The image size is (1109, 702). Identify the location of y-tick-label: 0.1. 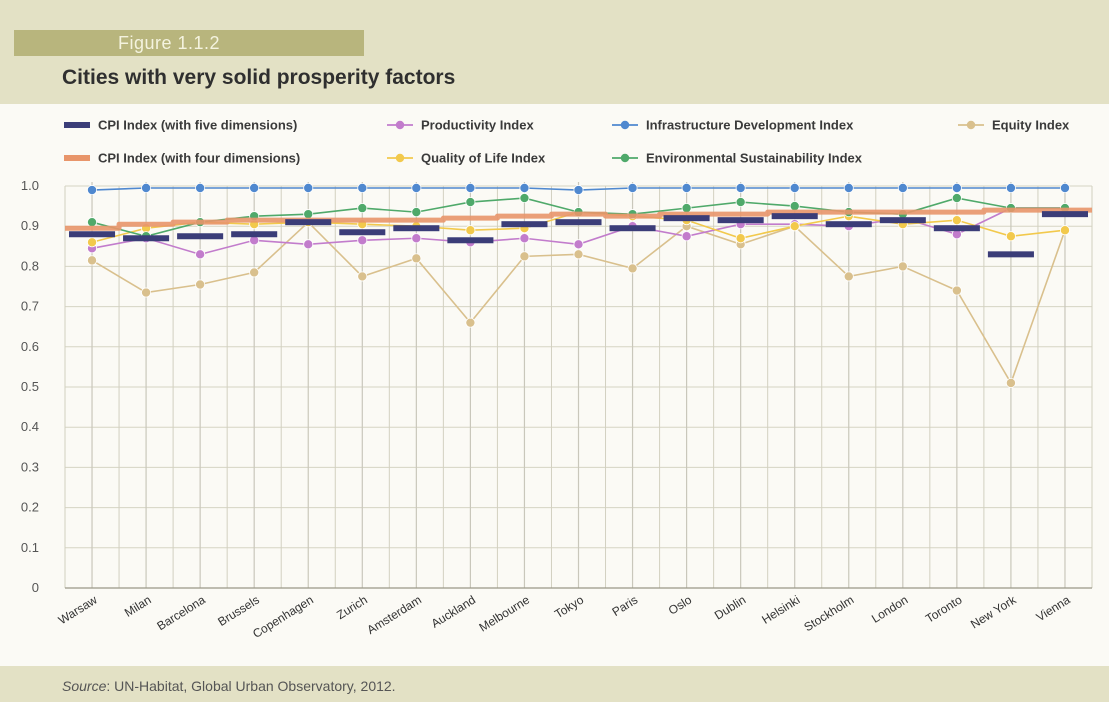
(30, 547).